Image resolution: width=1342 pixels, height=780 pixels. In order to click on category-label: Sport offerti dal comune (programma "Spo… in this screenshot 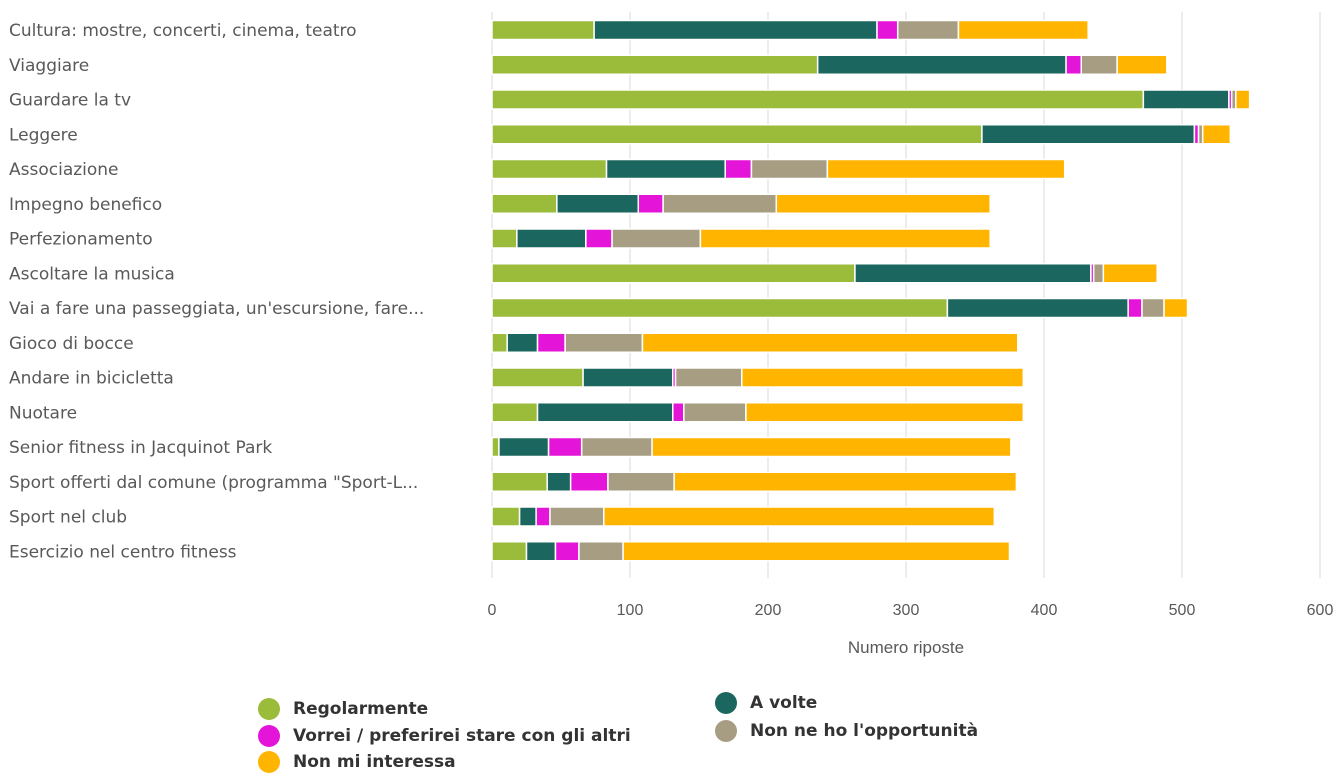, I will do `click(213, 483)`.